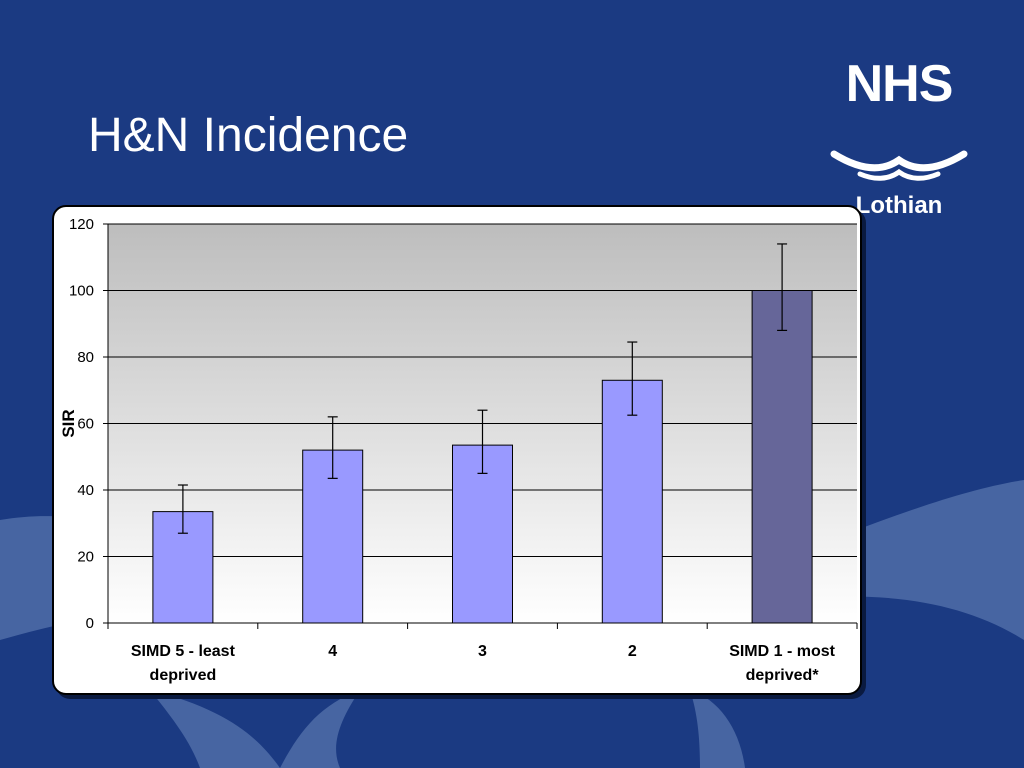  What do you see at coordinates (899, 205) in the screenshot?
I see `logo-subtitle: Lothian` at bounding box center [899, 205].